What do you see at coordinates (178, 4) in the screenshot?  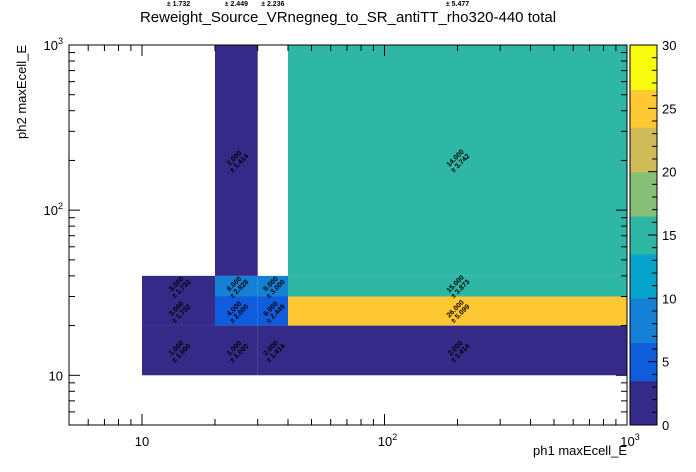 I see `cell-value-label: 3.000± 1.732` at bounding box center [178, 4].